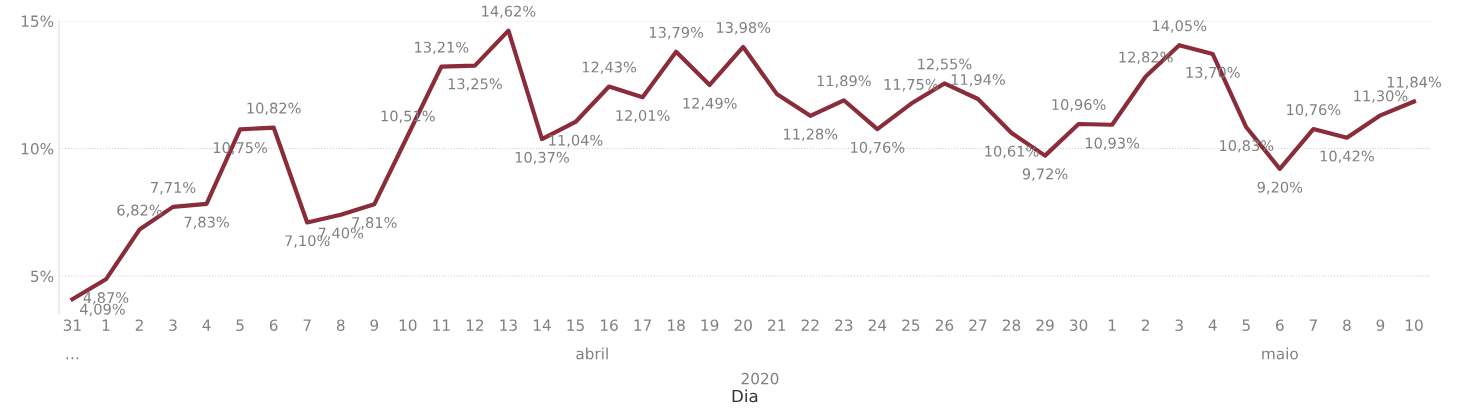 The image size is (1475, 419). Describe the element at coordinates (1012, 152) in the screenshot. I see `data-label: 10,61%` at that location.